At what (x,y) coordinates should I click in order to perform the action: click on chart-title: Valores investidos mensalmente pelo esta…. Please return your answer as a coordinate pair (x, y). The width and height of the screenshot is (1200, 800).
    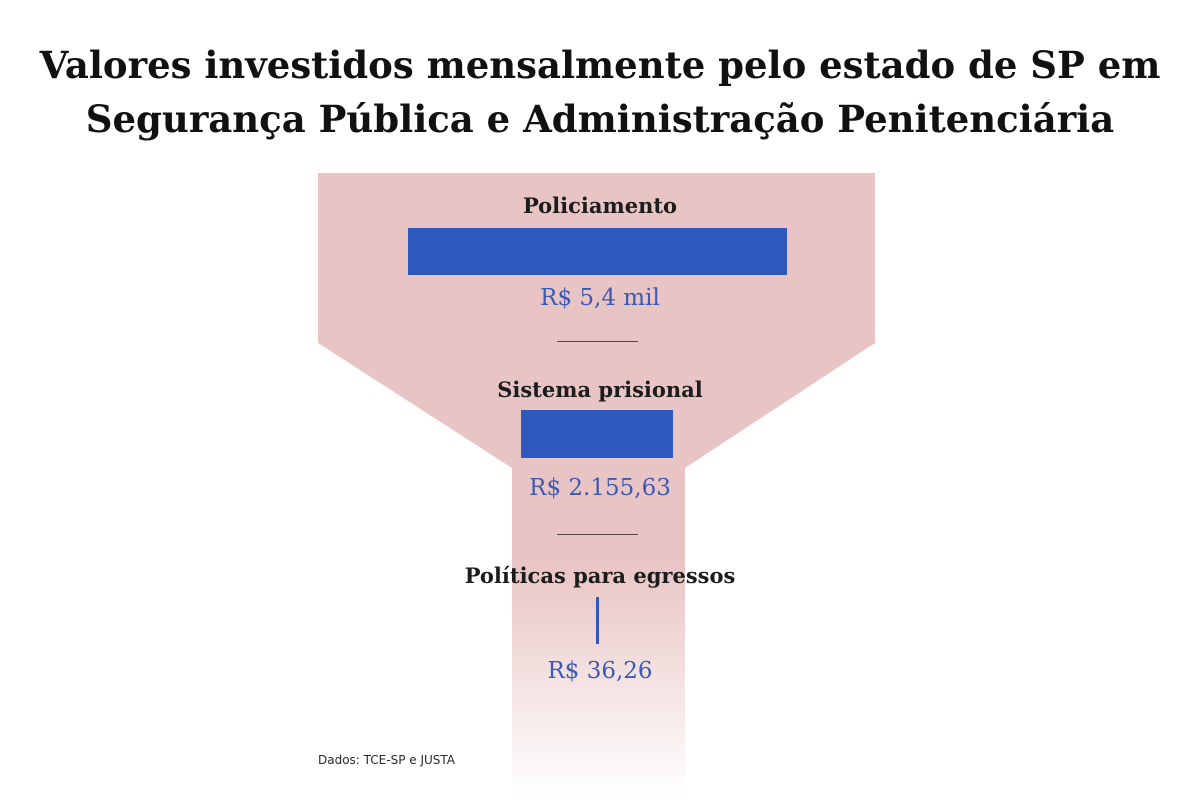
    Looking at the image, I should click on (600, 92).